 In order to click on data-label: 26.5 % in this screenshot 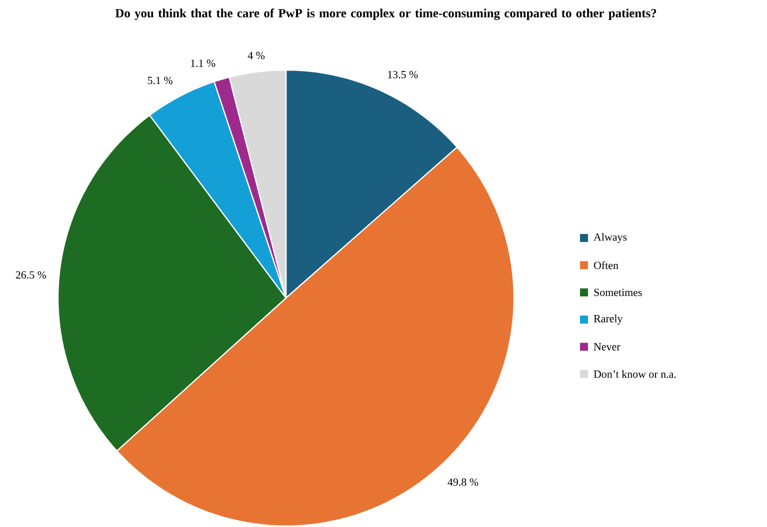, I will do `click(31, 275)`.